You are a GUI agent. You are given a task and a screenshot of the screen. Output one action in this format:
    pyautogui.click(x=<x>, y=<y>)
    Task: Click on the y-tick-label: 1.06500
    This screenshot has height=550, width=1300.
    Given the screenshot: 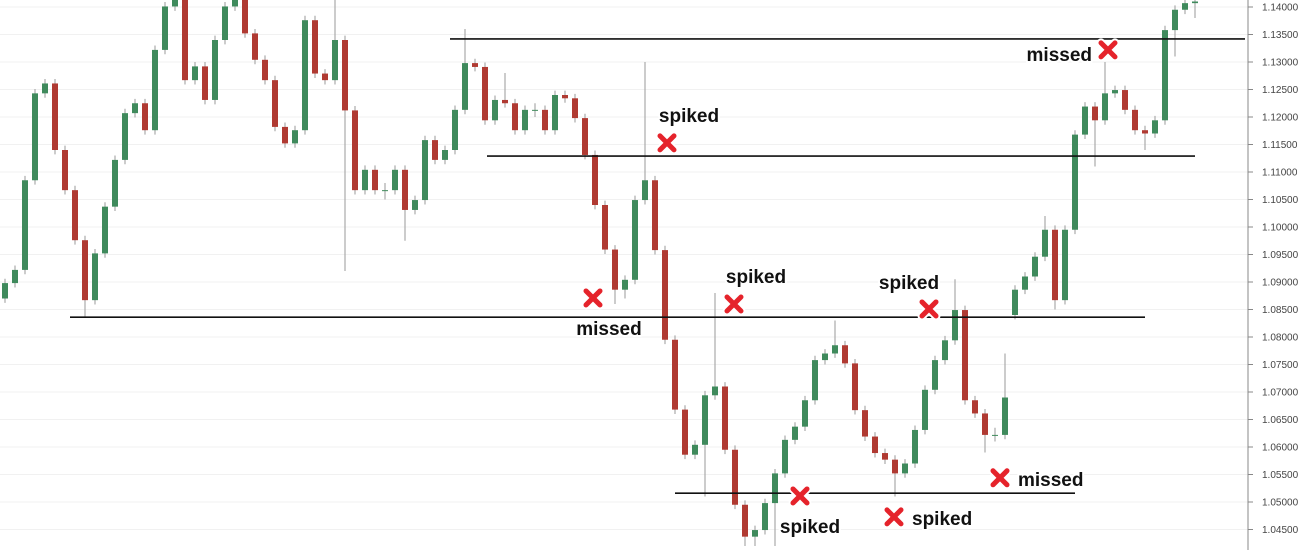 What is the action you would take?
    pyautogui.click(x=1280, y=420)
    